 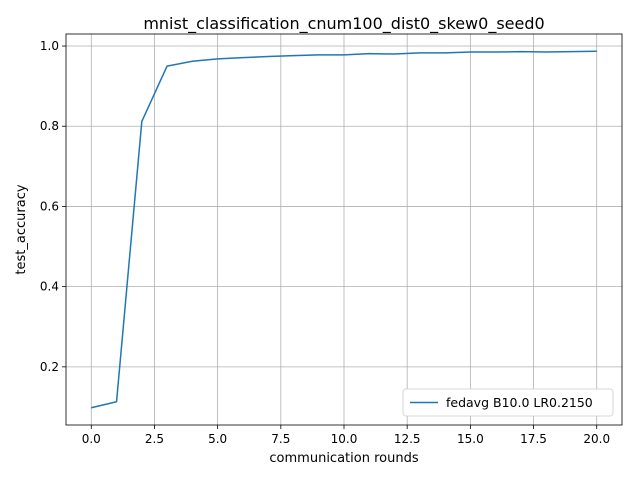 I want to click on x-tick-label: 2.5, so click(x=154, y=439).